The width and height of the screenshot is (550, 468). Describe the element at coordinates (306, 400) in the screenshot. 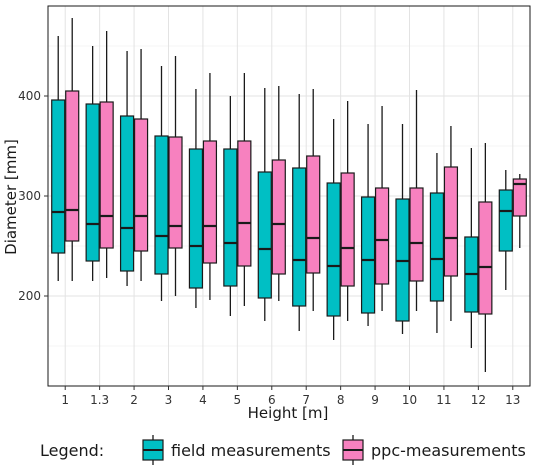

I see `x-tick-label: 7` at that location.